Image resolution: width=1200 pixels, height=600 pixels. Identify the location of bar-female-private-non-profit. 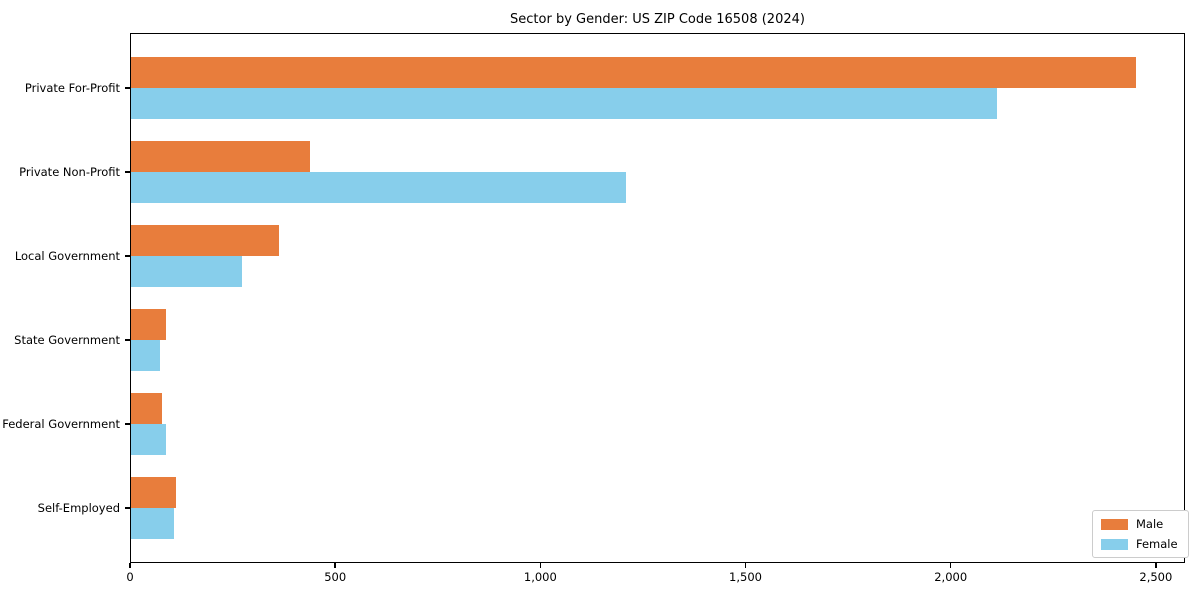
(378, 187).